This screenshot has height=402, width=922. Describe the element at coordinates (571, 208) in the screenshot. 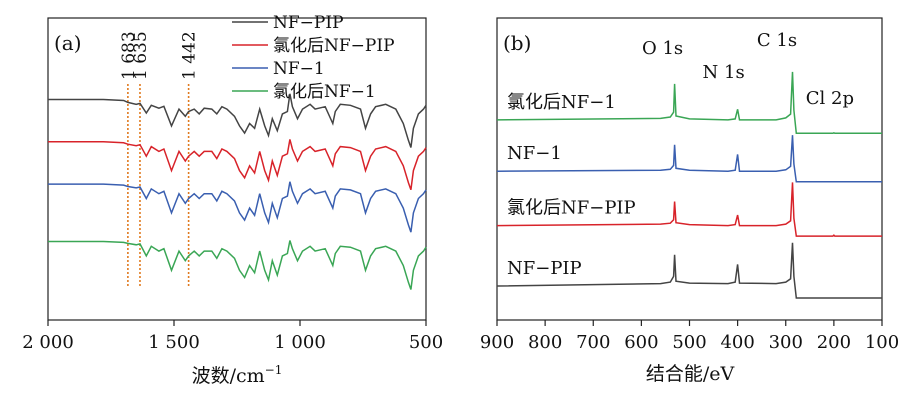

I see `panel-b-series-label-2: 氯化后NF−PIP` at that location.